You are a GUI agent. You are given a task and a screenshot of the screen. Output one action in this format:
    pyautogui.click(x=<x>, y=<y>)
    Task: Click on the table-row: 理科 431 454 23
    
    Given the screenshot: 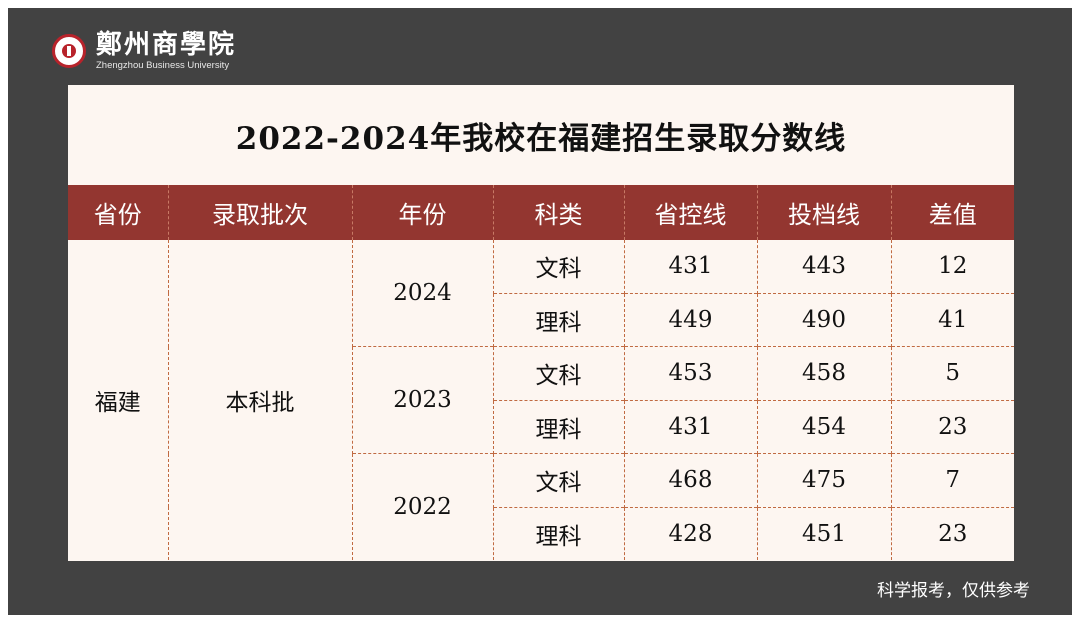 What is the action you would take?
    pyautogui.click(x=541, y=426)
    